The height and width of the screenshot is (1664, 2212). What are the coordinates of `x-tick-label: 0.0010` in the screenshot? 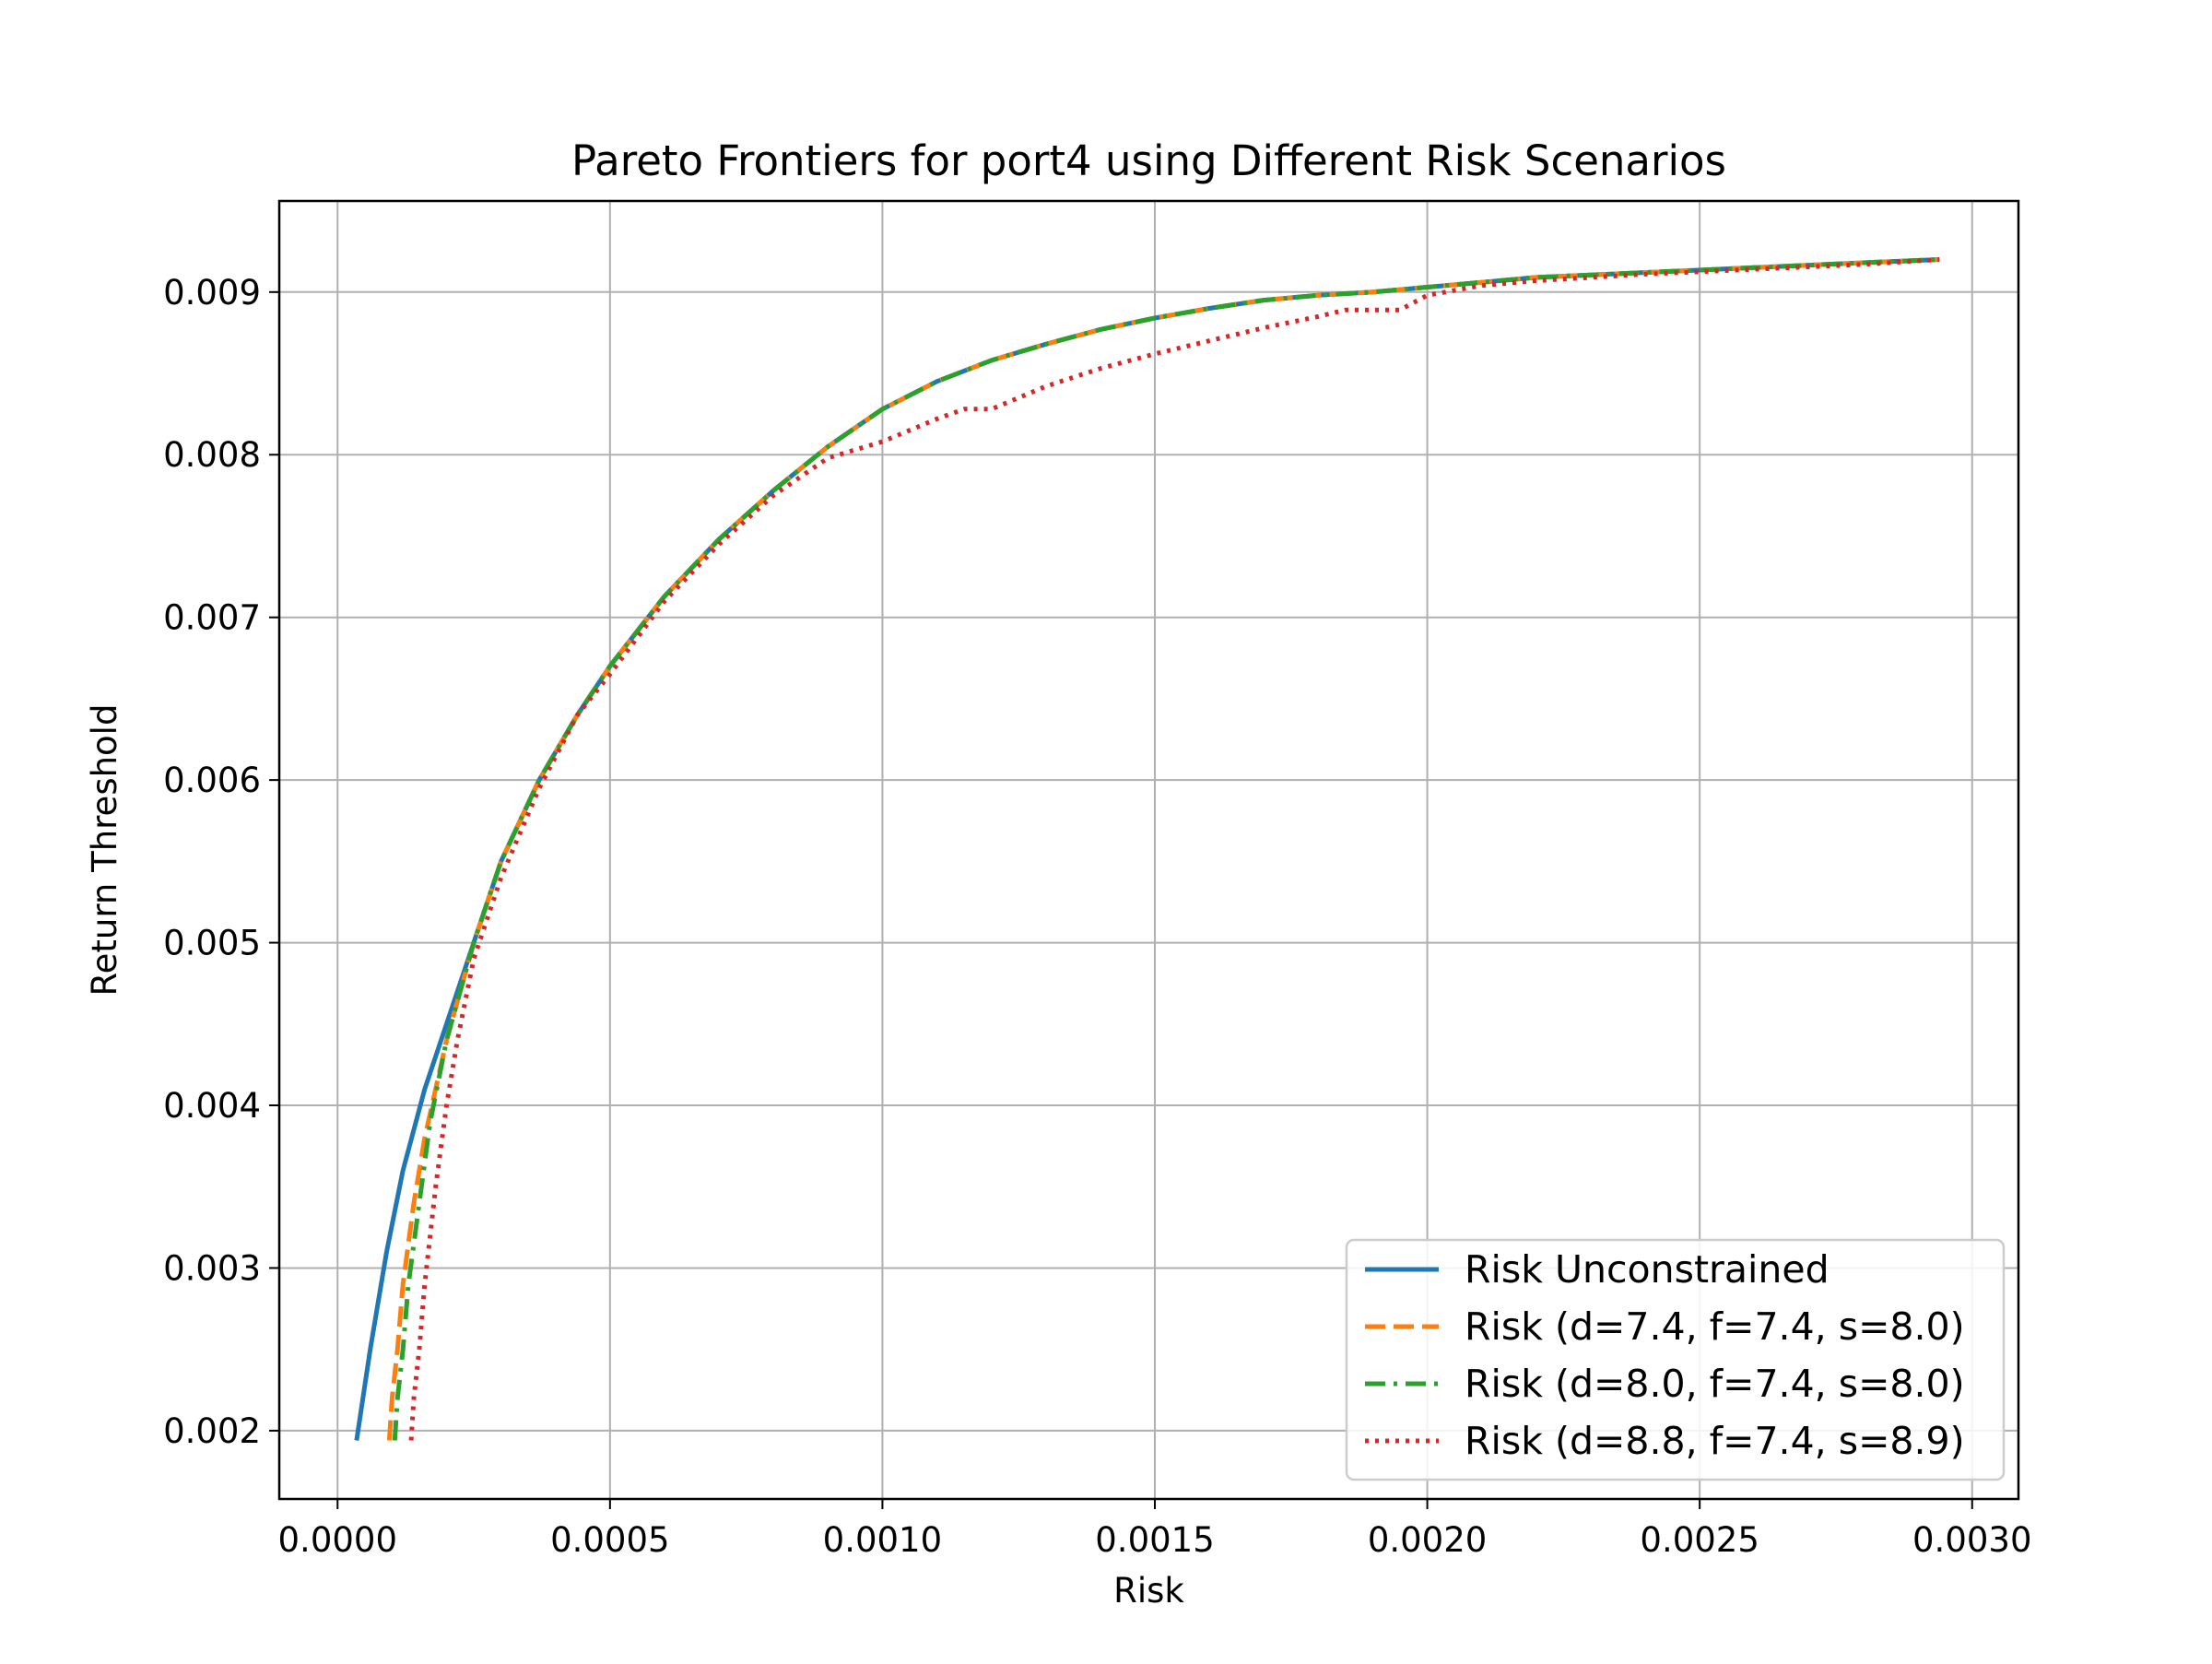 It's located at (882, 1540).